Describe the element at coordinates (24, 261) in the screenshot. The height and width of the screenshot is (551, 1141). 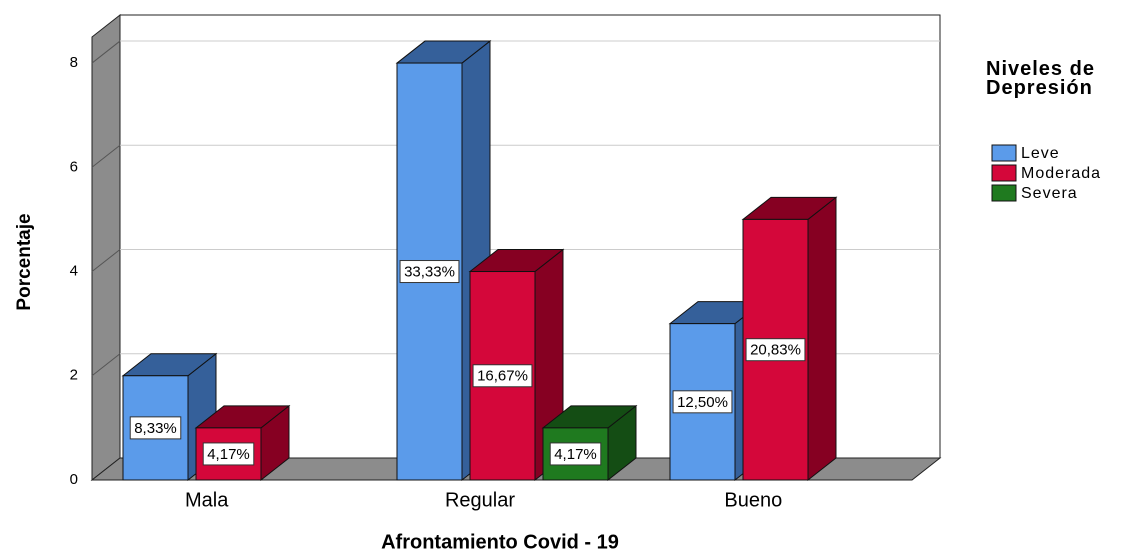
I see `y-axis-title: Porcentaje` at that location.